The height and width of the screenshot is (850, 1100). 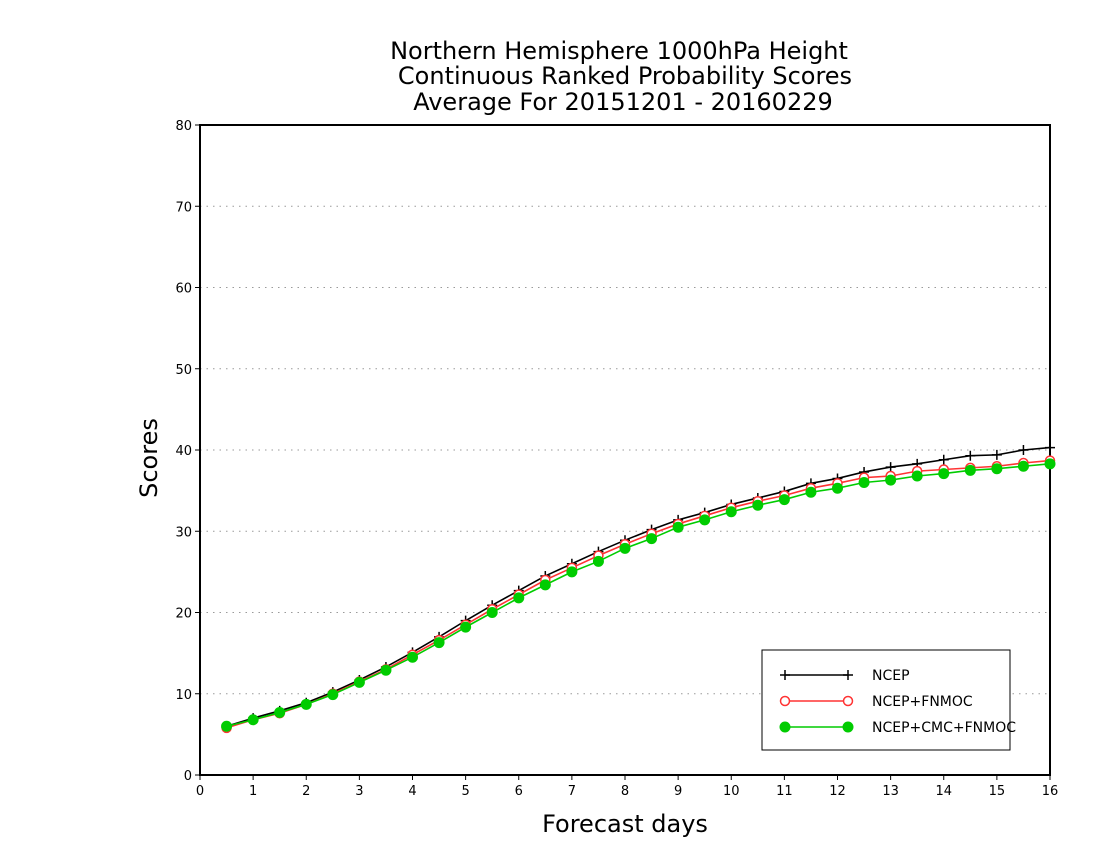 I want to click on legend-label: NCEP+FNMOC, so click(x=922, y=702).